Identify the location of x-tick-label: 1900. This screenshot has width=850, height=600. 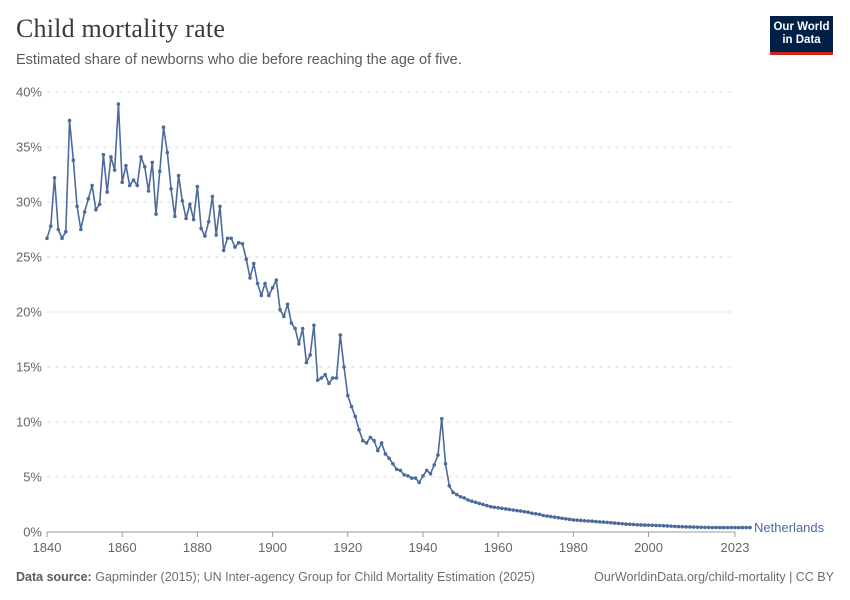
(272, 547).